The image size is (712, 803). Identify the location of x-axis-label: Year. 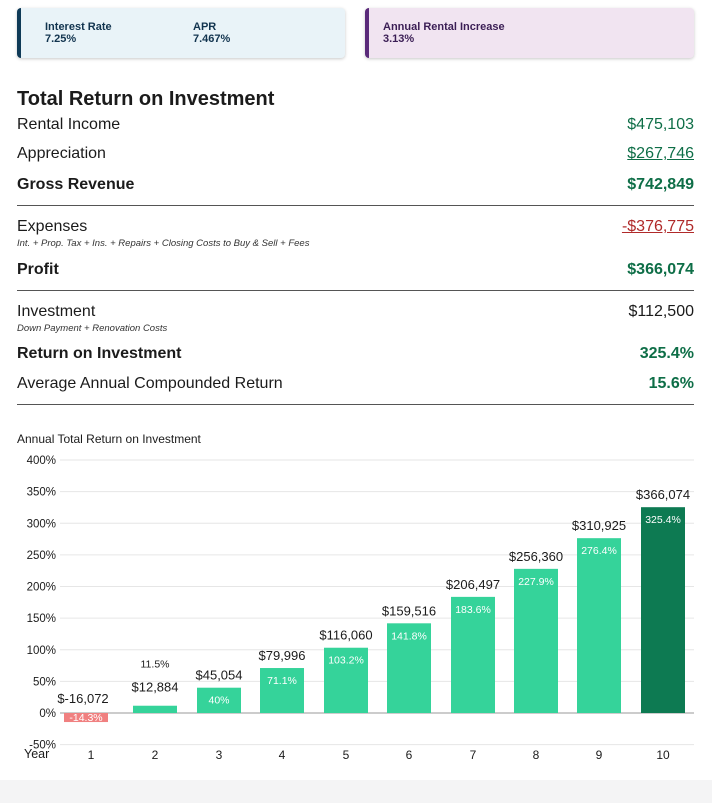
(36, 754).